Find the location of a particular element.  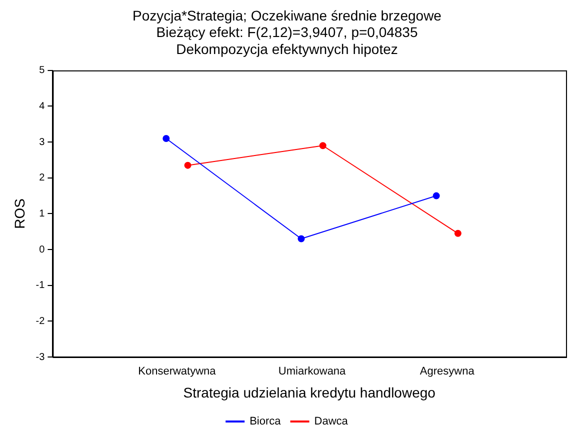

x-tick-label: Umiarkowana is located at coordinates (312, 372).